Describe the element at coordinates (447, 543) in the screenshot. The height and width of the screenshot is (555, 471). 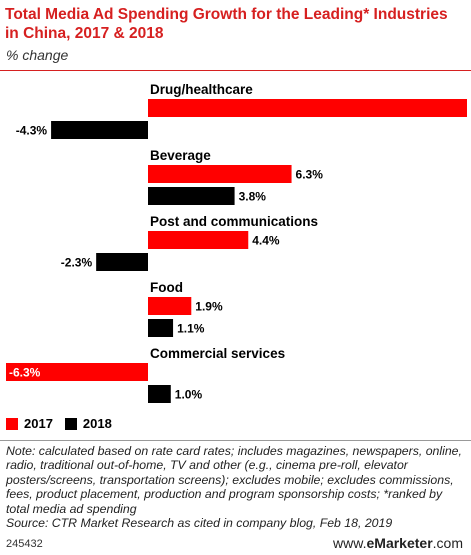
I see `brand-suffix: .com` at that location.